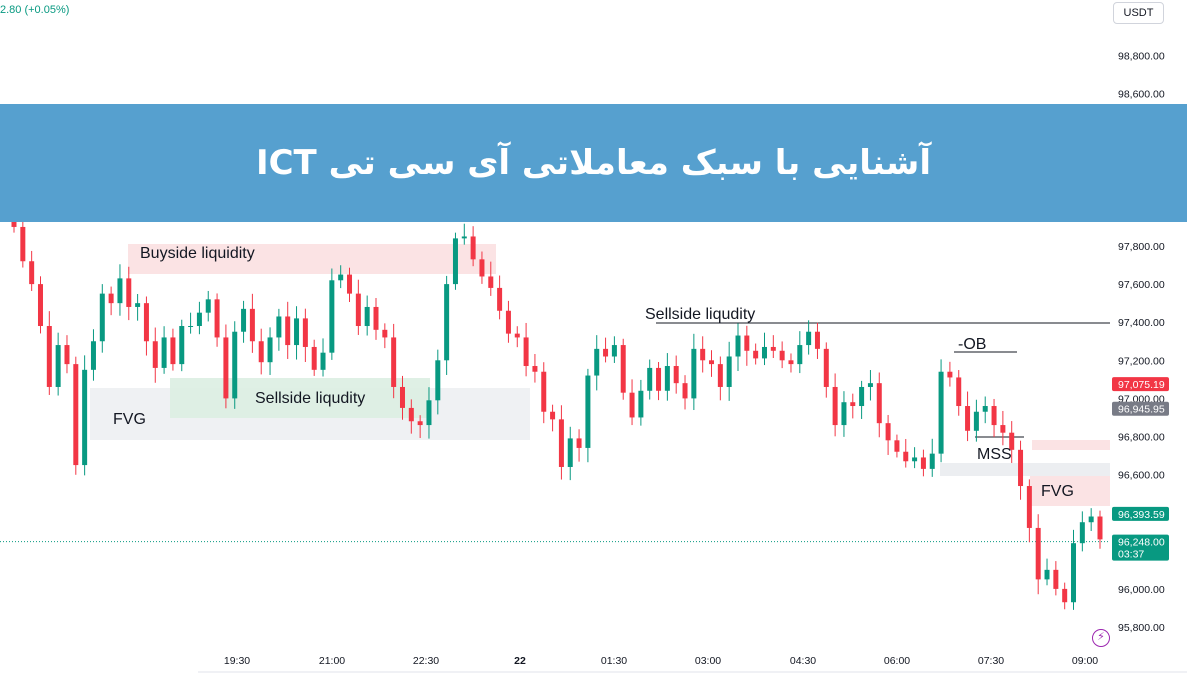 The image size is (1187, 700). I want to click on price-label-text: 96,248.00, so click(1141, 543).